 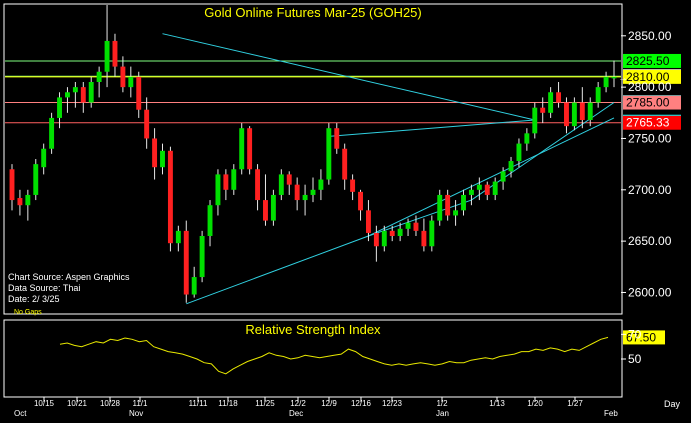 I want to click on info-data: Data Source: Thai, so click(x=44, y=288).